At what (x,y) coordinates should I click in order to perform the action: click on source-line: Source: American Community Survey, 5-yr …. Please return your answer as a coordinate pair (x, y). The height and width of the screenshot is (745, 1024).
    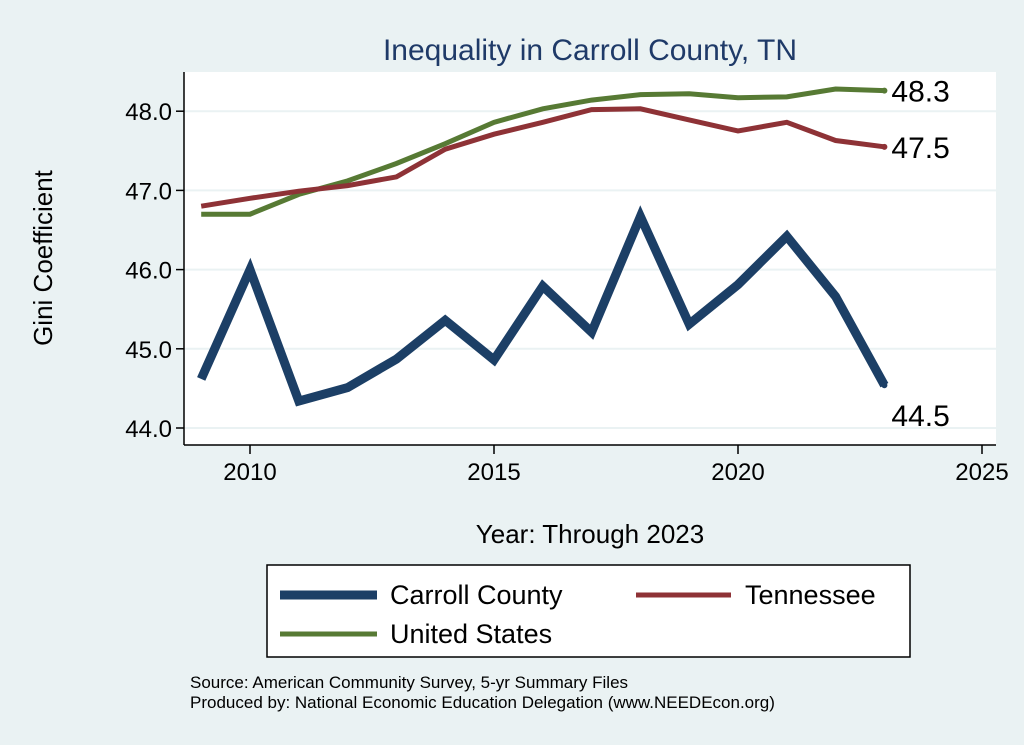
    Looking at the image, I should click on (409, 682).